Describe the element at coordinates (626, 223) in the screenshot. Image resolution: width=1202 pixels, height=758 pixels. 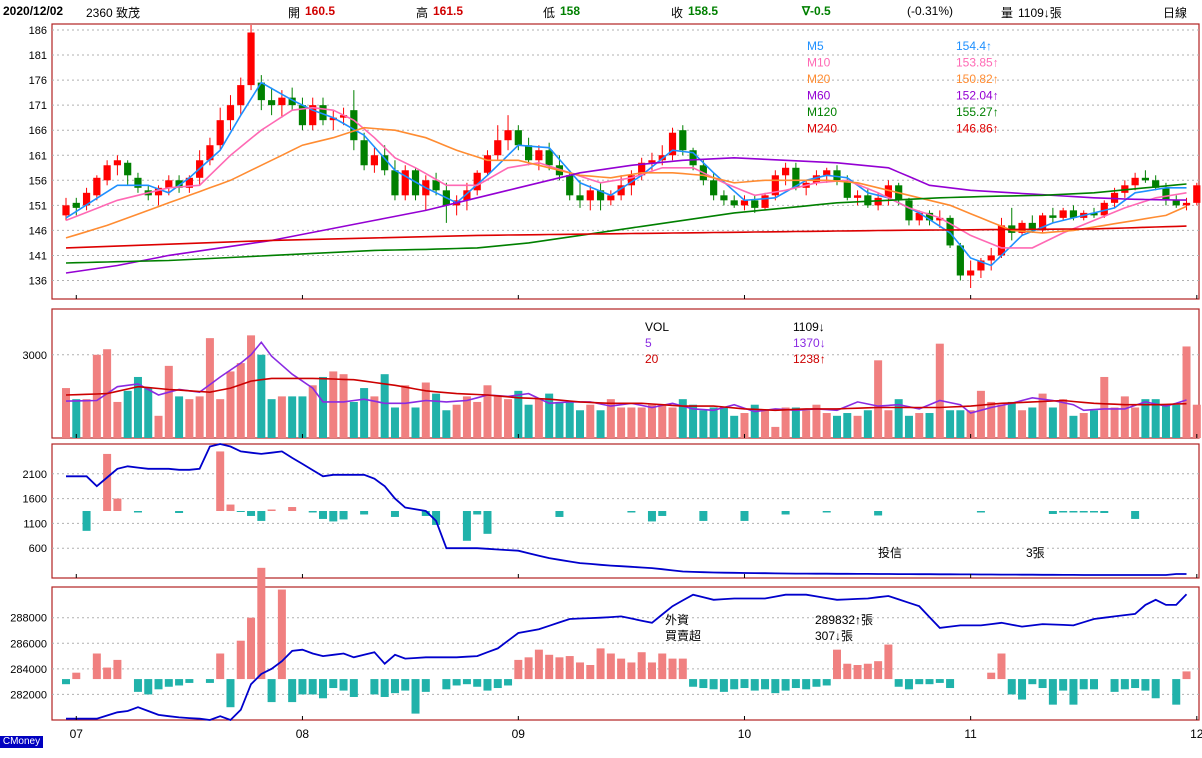
I see `ma-line-m120` at that location.